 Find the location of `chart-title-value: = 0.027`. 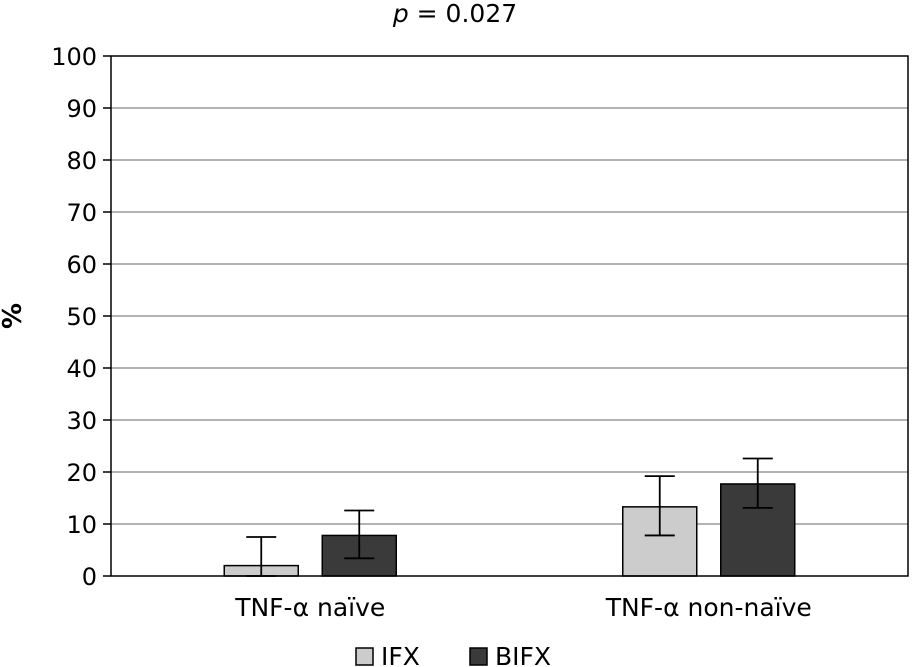

chart-title-value: = 0.027 is located at coordinates (463, 14).